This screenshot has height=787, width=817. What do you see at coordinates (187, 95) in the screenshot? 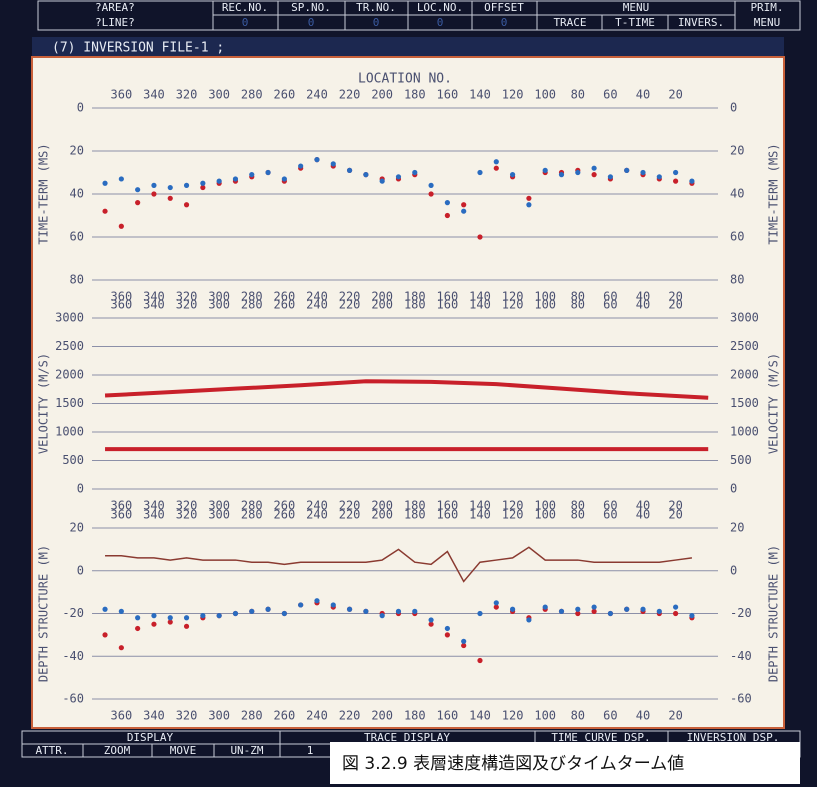
I see `x-tick-label: 320` at bounding box center [187, 95].